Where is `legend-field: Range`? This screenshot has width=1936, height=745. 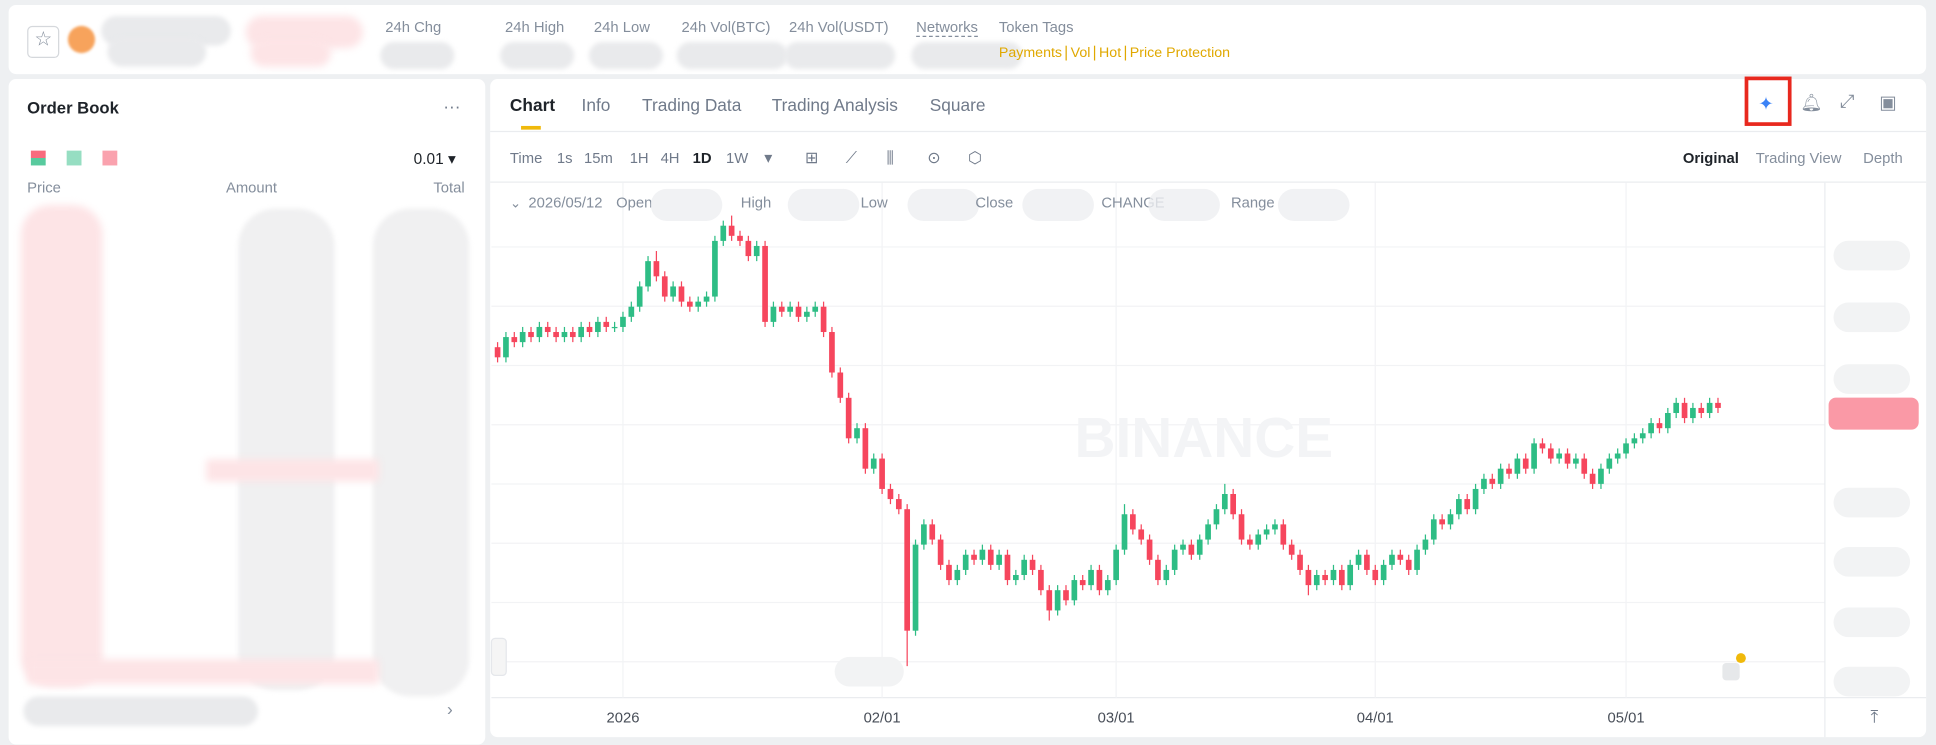
legend-field: Range is located at coordinates (1253, 203).